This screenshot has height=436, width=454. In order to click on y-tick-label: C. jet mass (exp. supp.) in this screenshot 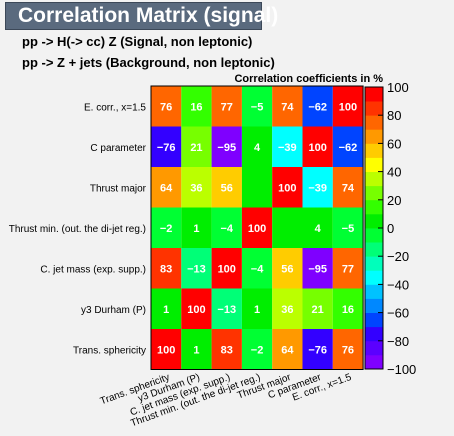, I will do `click(93, 269)`.